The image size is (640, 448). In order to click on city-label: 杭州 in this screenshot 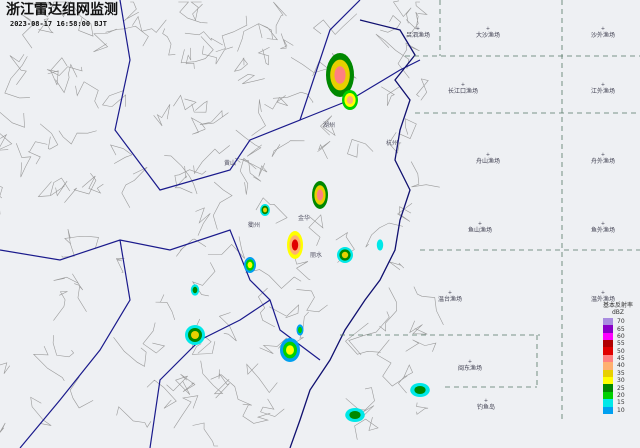, I will do `click(392, 143)`.